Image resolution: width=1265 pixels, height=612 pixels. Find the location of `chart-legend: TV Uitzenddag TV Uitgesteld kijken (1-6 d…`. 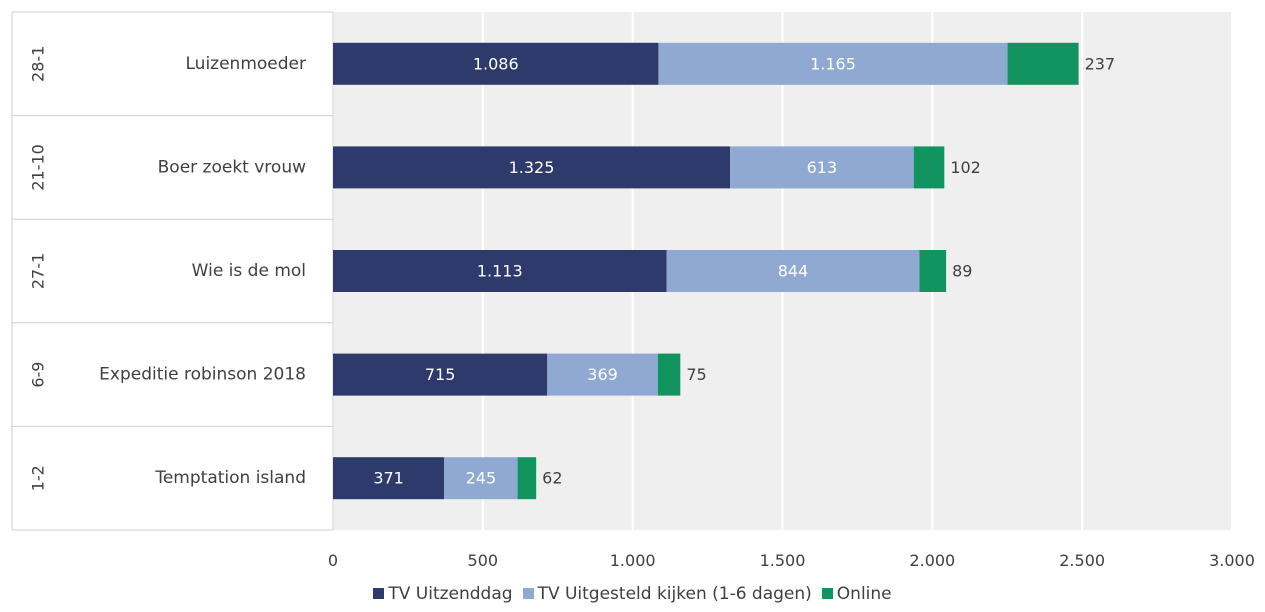

chart-legend: TV Uitzenddag TV Uitgesteld kijken (1-6 d… is located at coordinates (632, 594).